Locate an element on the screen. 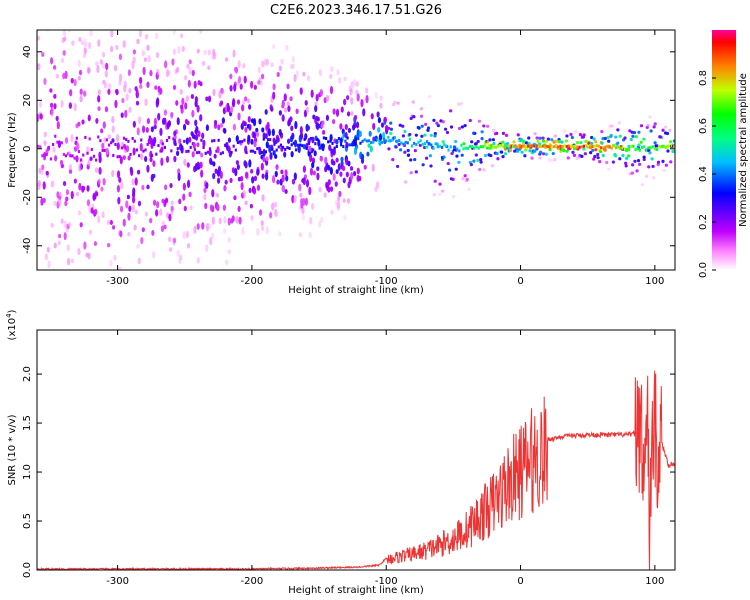 This screenshot has width=750, height=600. snr-y-tick-label: 1.5 is located at coordinates (27, 423).